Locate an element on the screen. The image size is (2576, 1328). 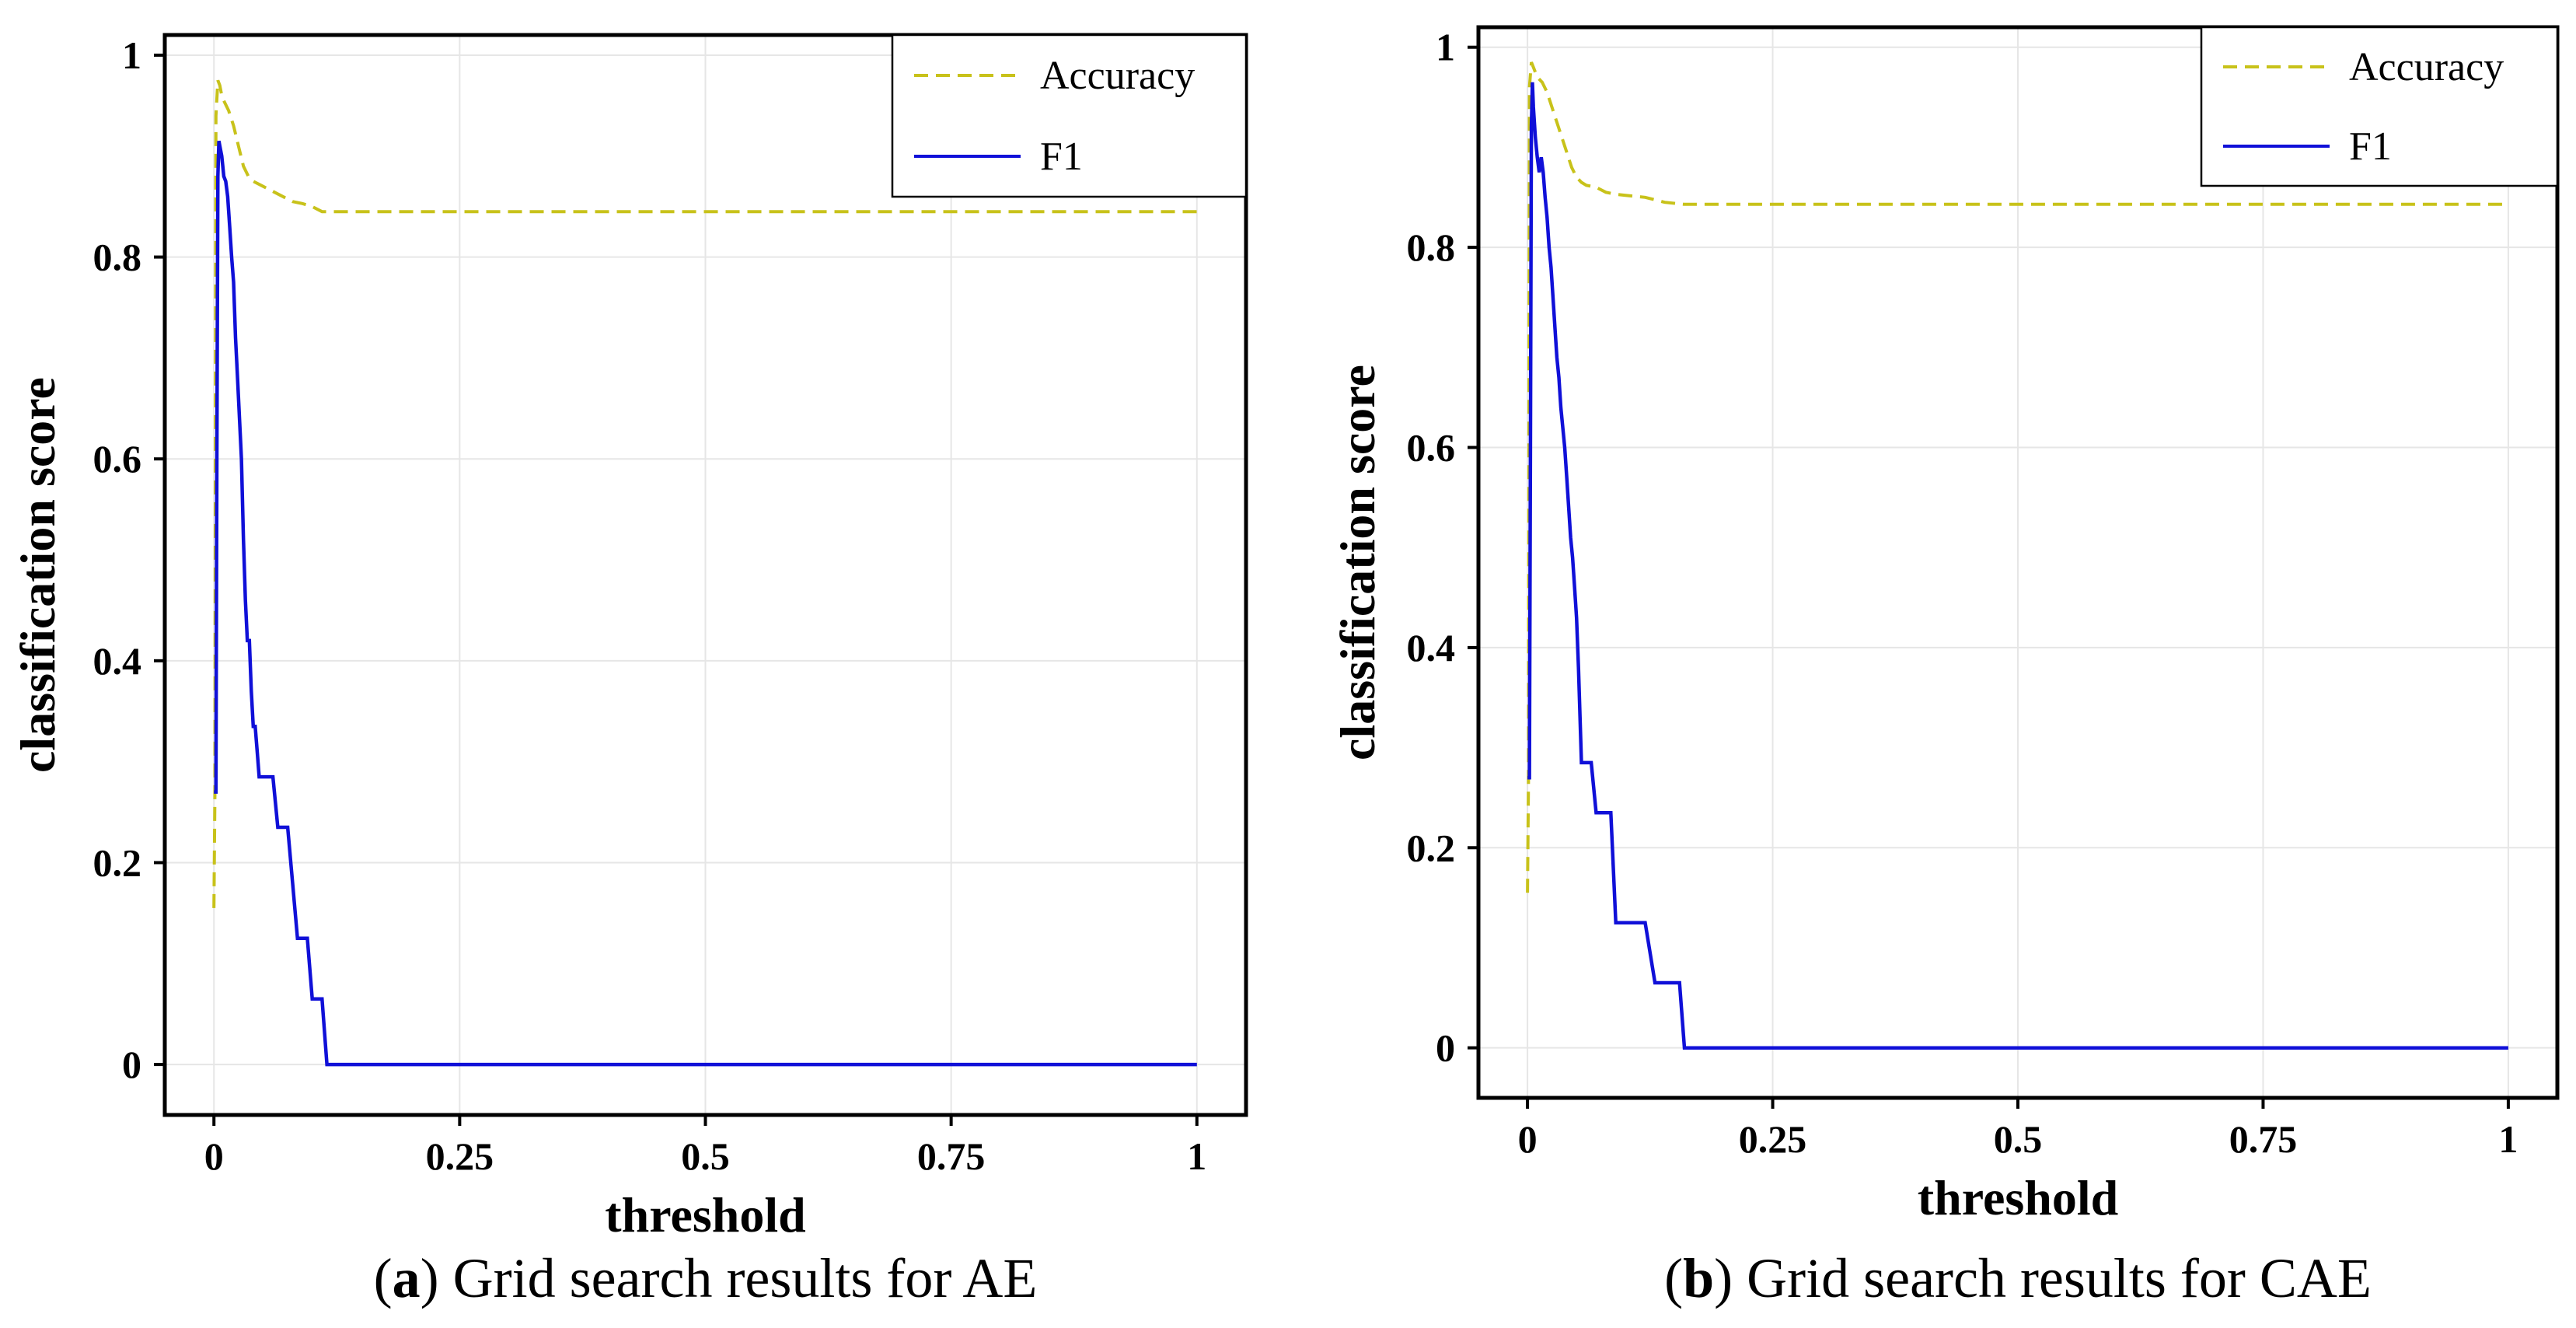
caption-text: Grid search results for CAE is located at coordinates (2059, 1278).